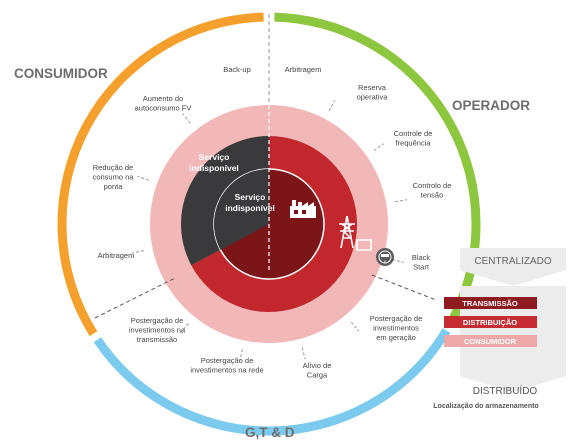 The image size is (582, 446). Describe the element at coordinates (432, 195) in the screenshot. I see `service-label-tensao: tensão` at that location.